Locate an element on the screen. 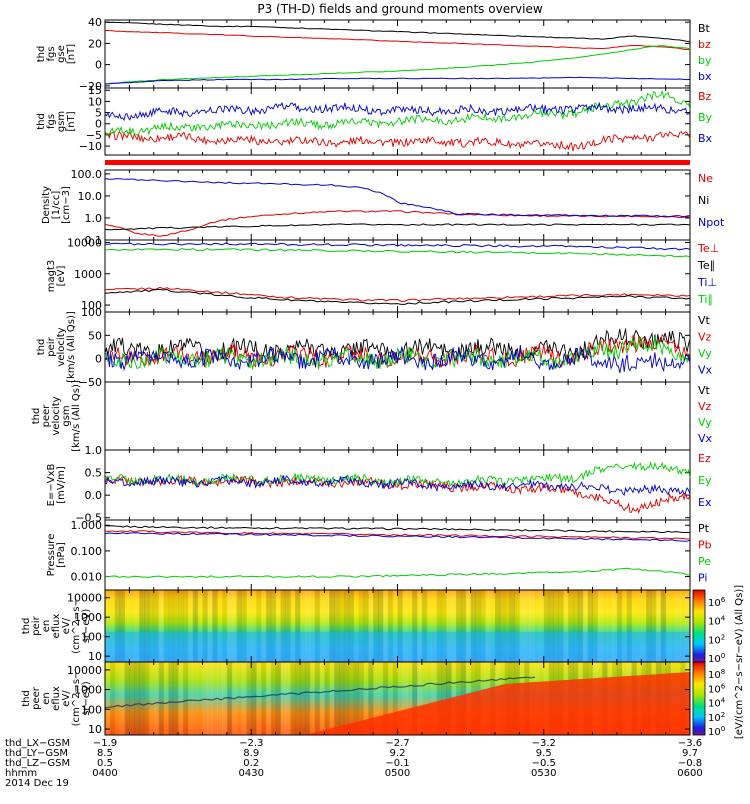 The width and height of the screenshot is (750, 804). ylabel-line: peer is located at coordinates (36, 698).